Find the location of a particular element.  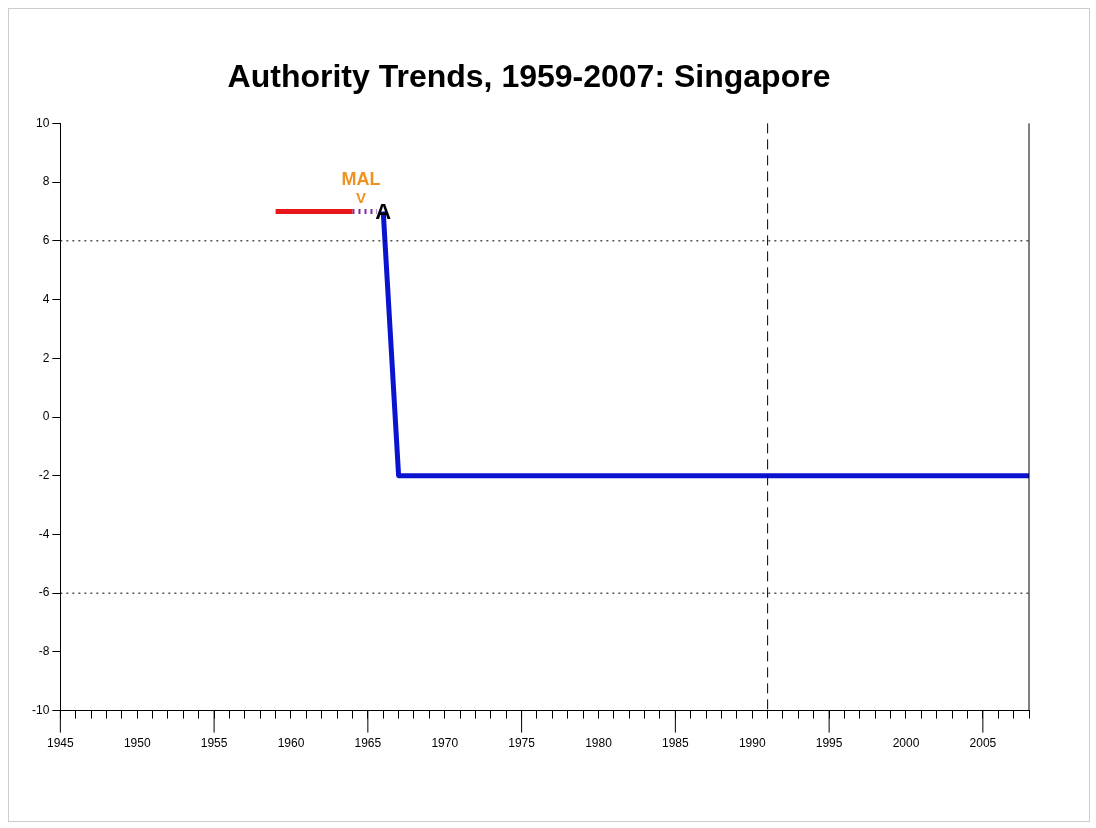

y-tick-label: 8 is located at coordinates (46, 181).